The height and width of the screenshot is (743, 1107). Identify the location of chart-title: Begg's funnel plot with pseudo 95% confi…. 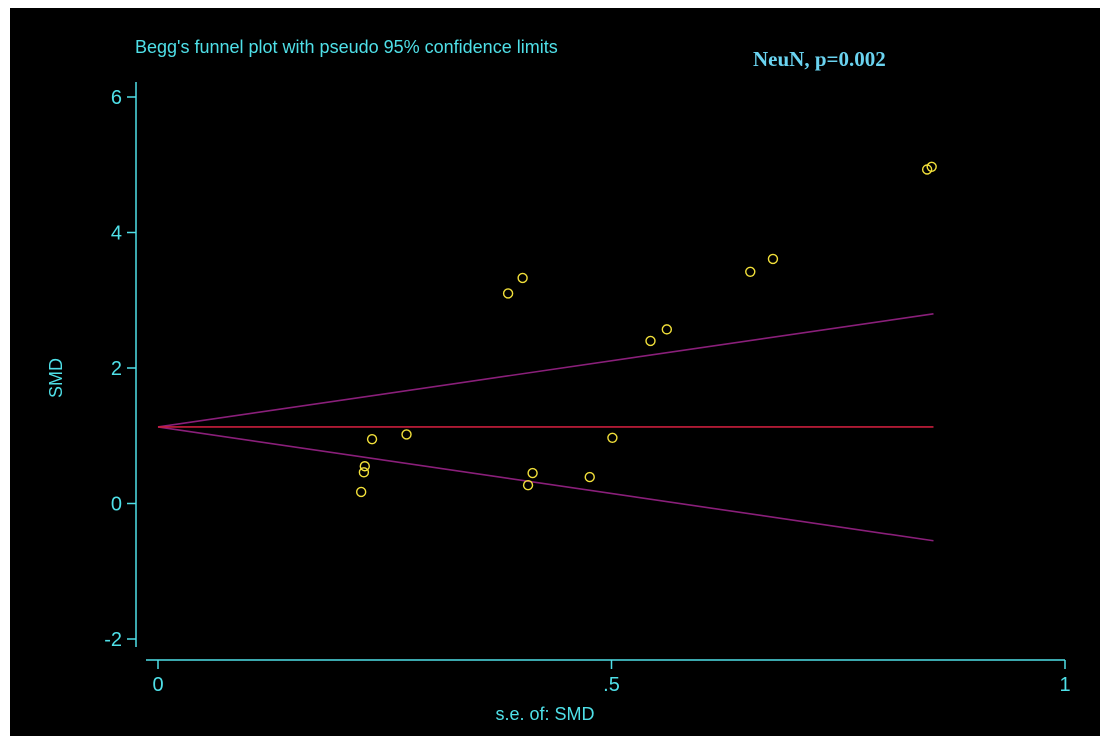
(346, 47).